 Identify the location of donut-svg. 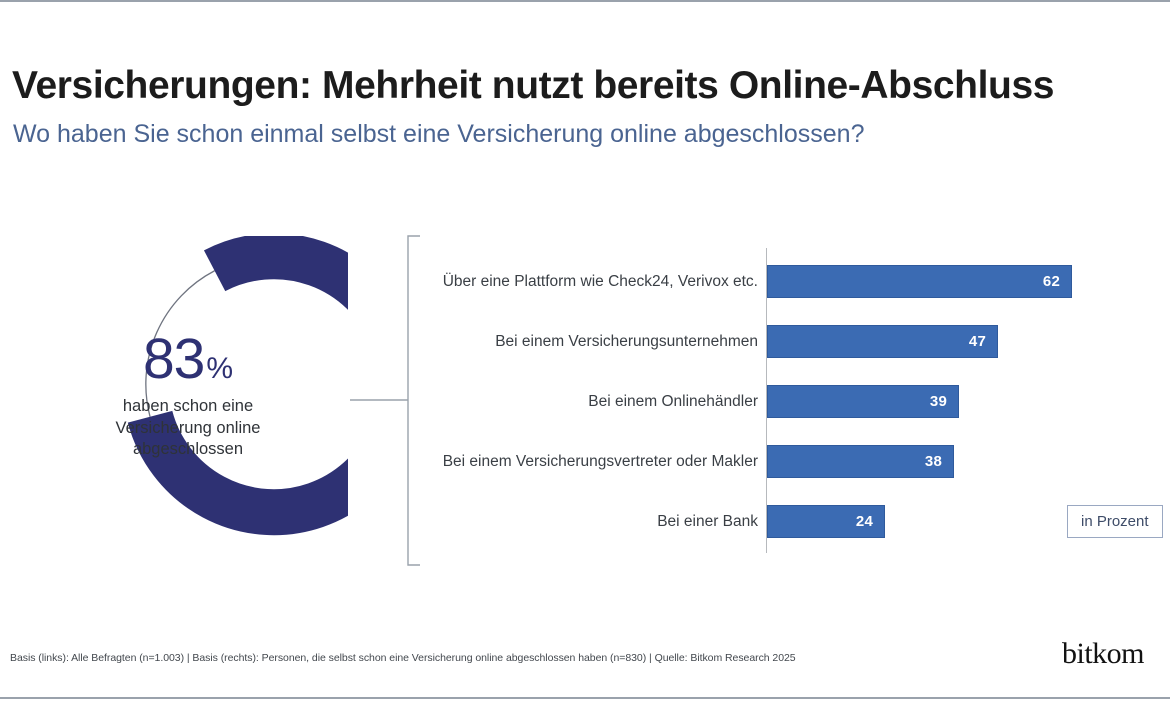
(276, 384).